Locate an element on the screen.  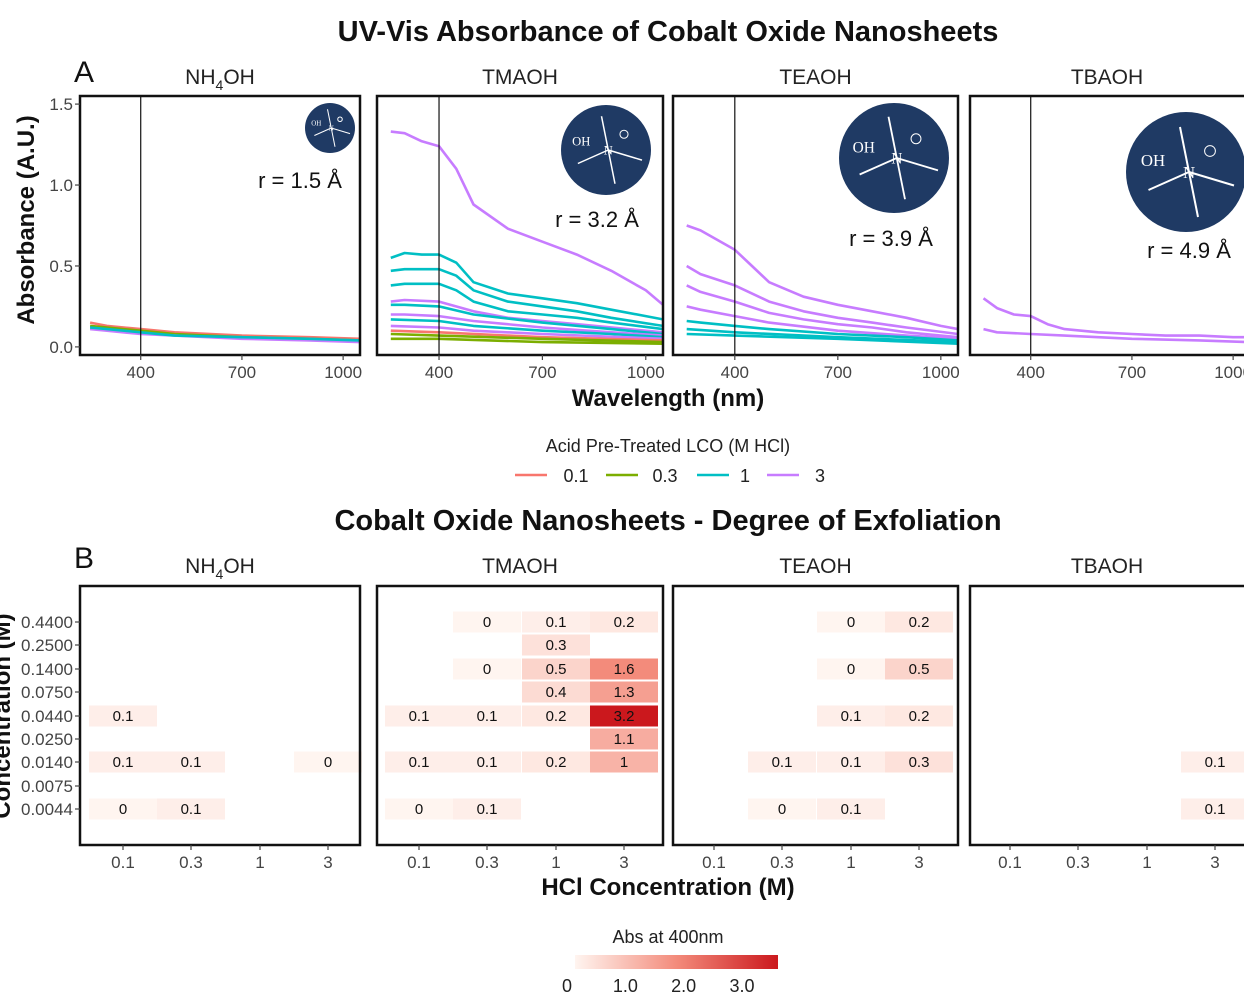
colorbar-tick-label: 3.0 is located at coordinates (741, 985).